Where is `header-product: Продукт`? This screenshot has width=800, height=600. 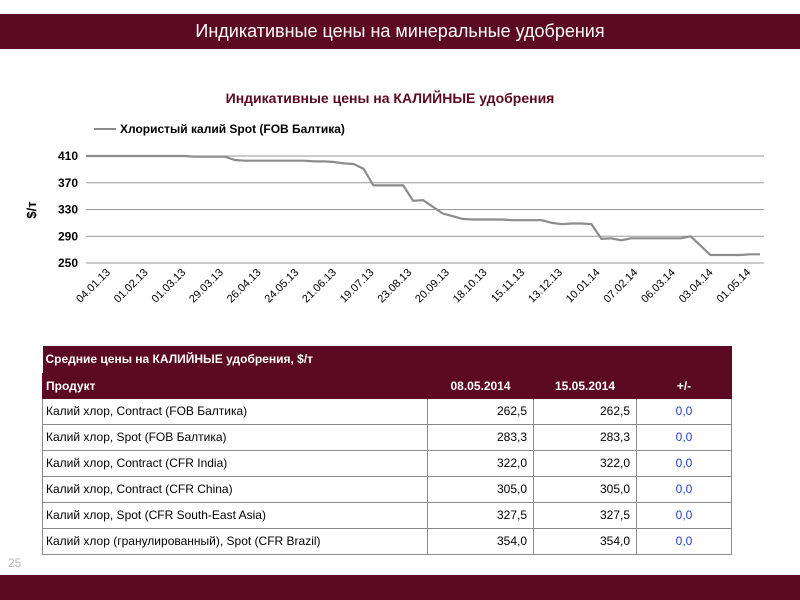
header-product: Продукт is located at coordinates (235, 385).